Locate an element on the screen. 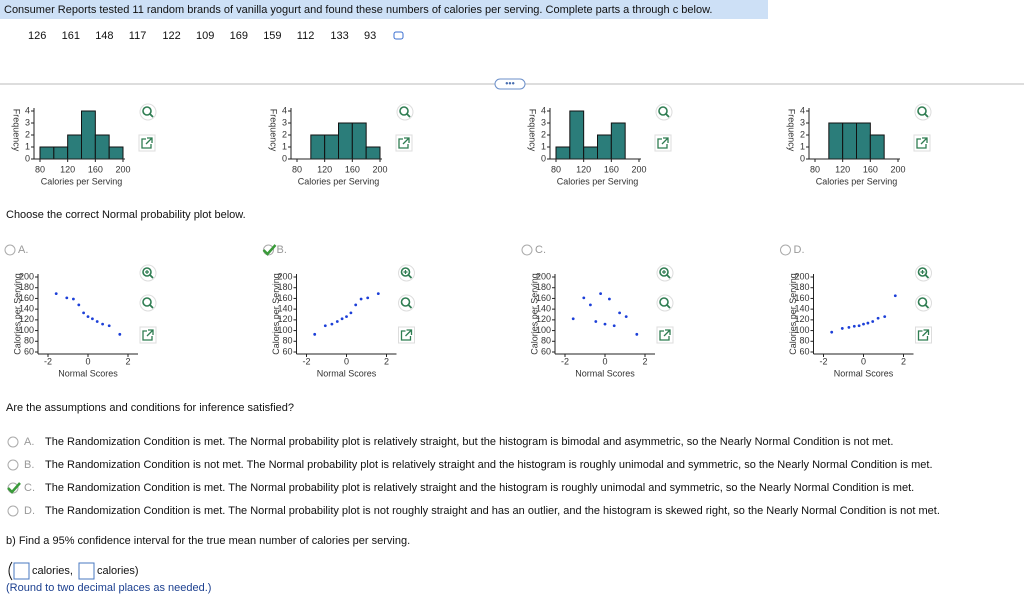 The height and width of the screenshot is (600, 1024). x-tick-label: 0 is located at coordinates (604, 361).